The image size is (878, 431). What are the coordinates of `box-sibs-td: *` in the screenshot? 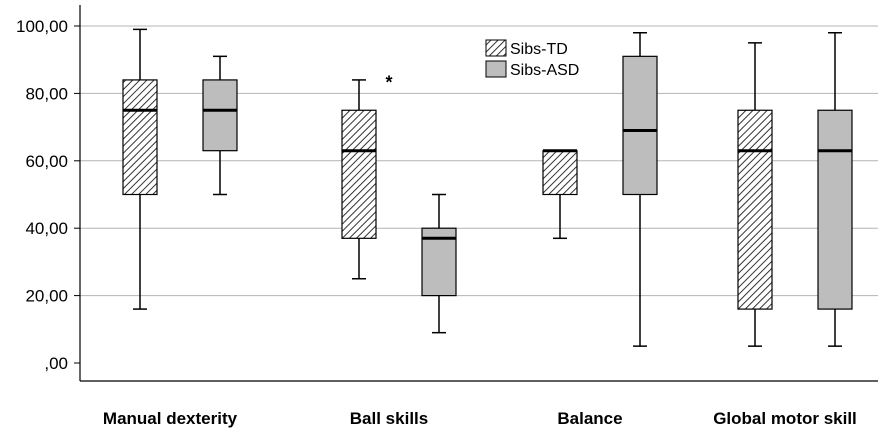 It's located at (367, 176).